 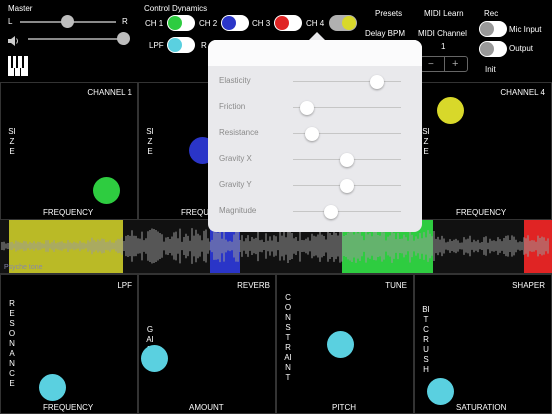 What do you see at coordinates (156, 45) in the screenshot?
I see `lpf-toggle-label: LPF` at bounding box center [156, 45].